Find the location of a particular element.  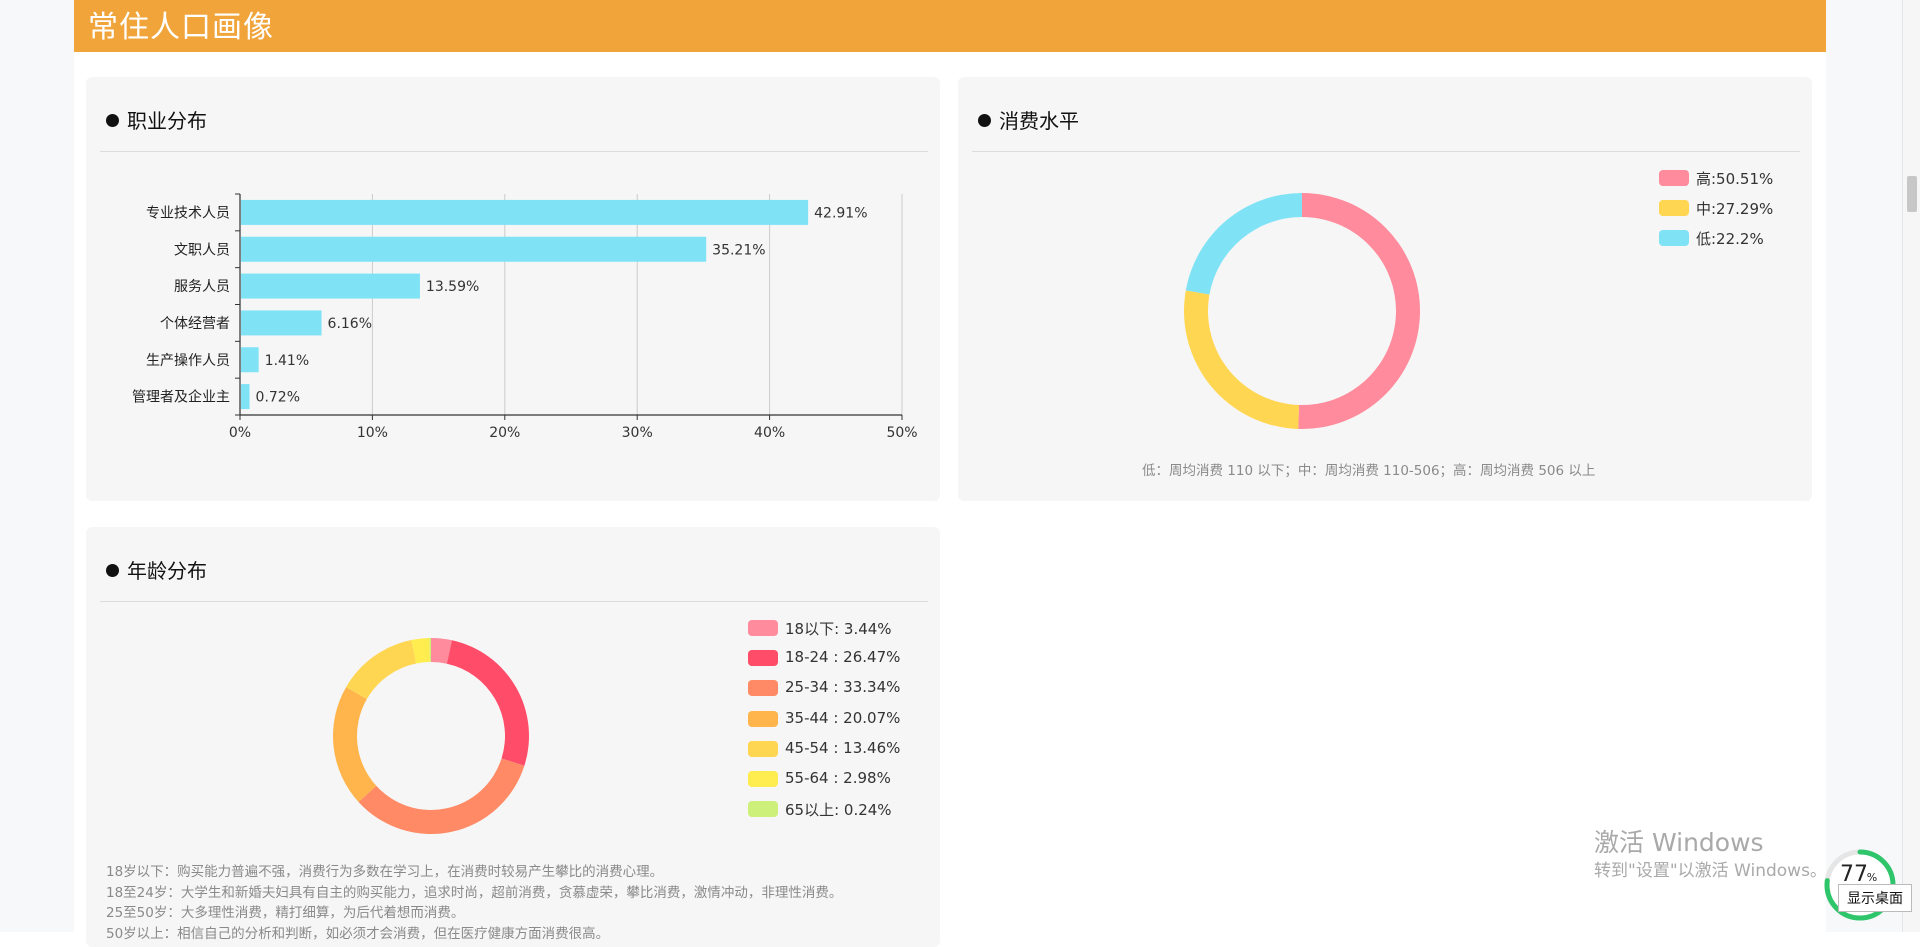

consumption-legend: 高:50.51% 中:27.29% 低:22.2% is located at coordinates (1729, 207).